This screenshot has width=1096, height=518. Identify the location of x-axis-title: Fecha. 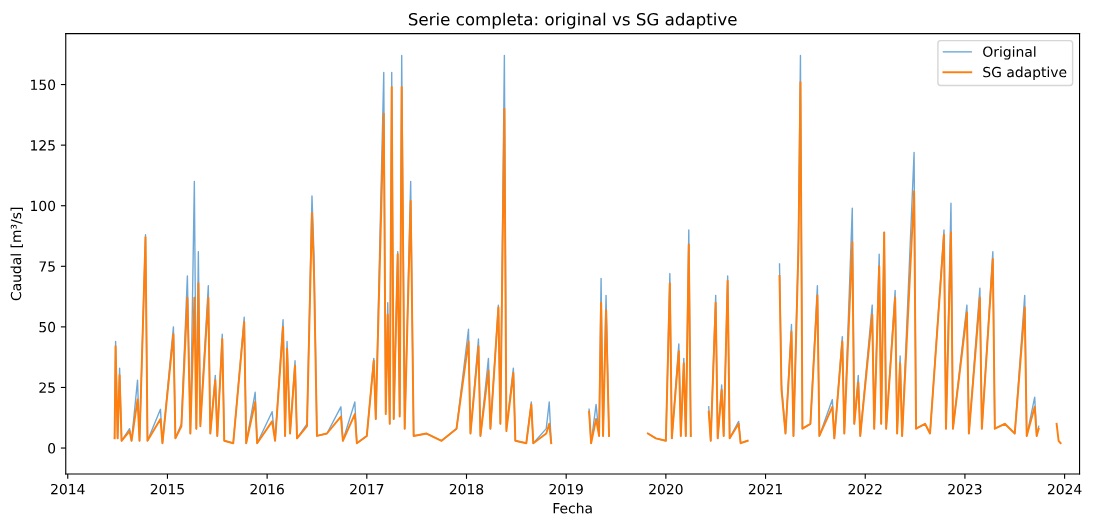
(572, 508).